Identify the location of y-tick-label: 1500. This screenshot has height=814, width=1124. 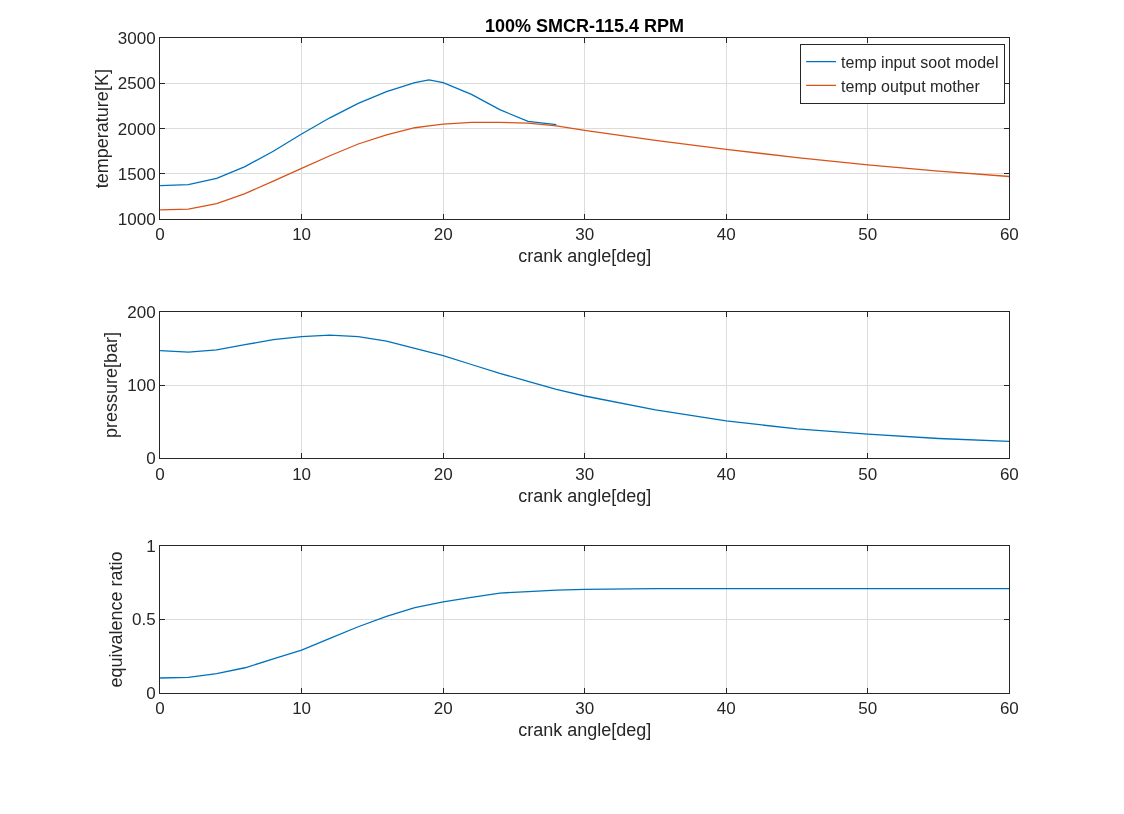
(136, 174).